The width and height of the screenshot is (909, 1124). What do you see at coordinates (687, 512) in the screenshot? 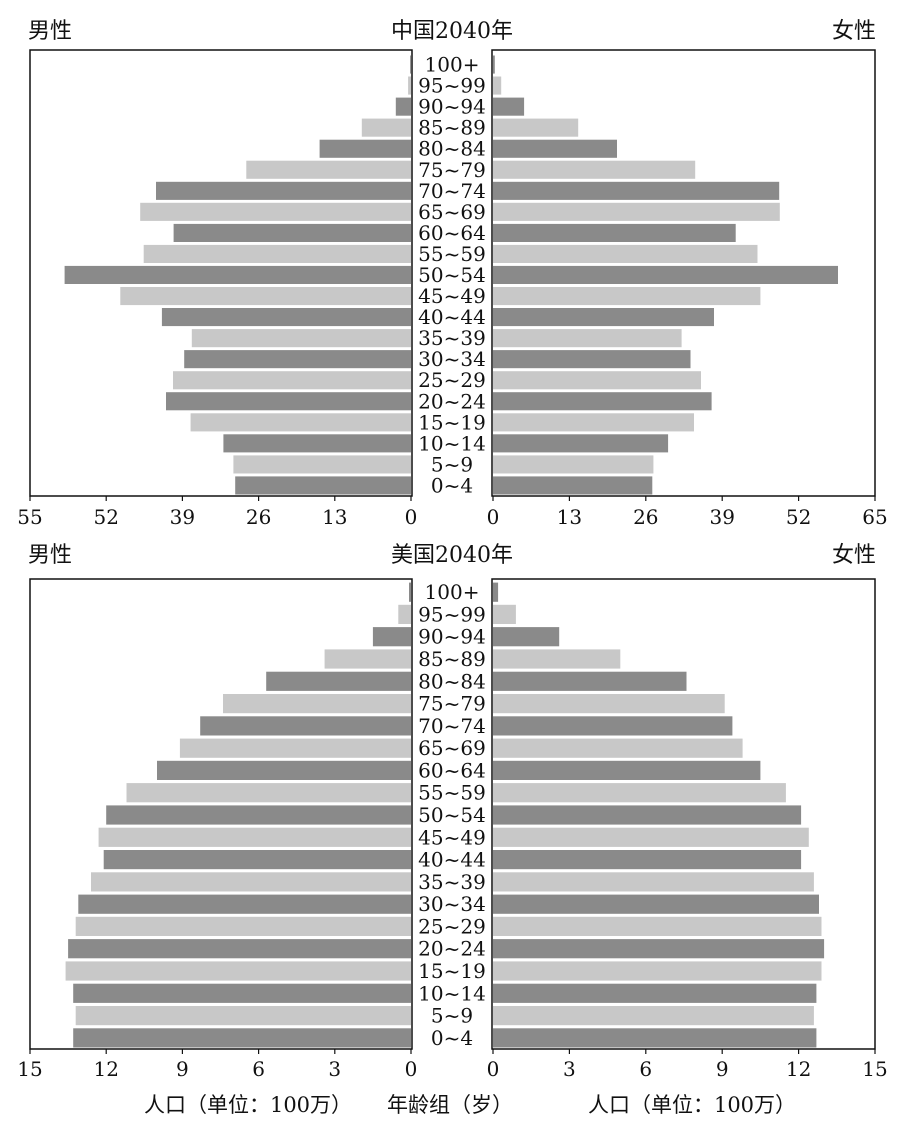
I see `china-right-axis: 0 13 26 39 52 65` at bounding box center [687, 512].